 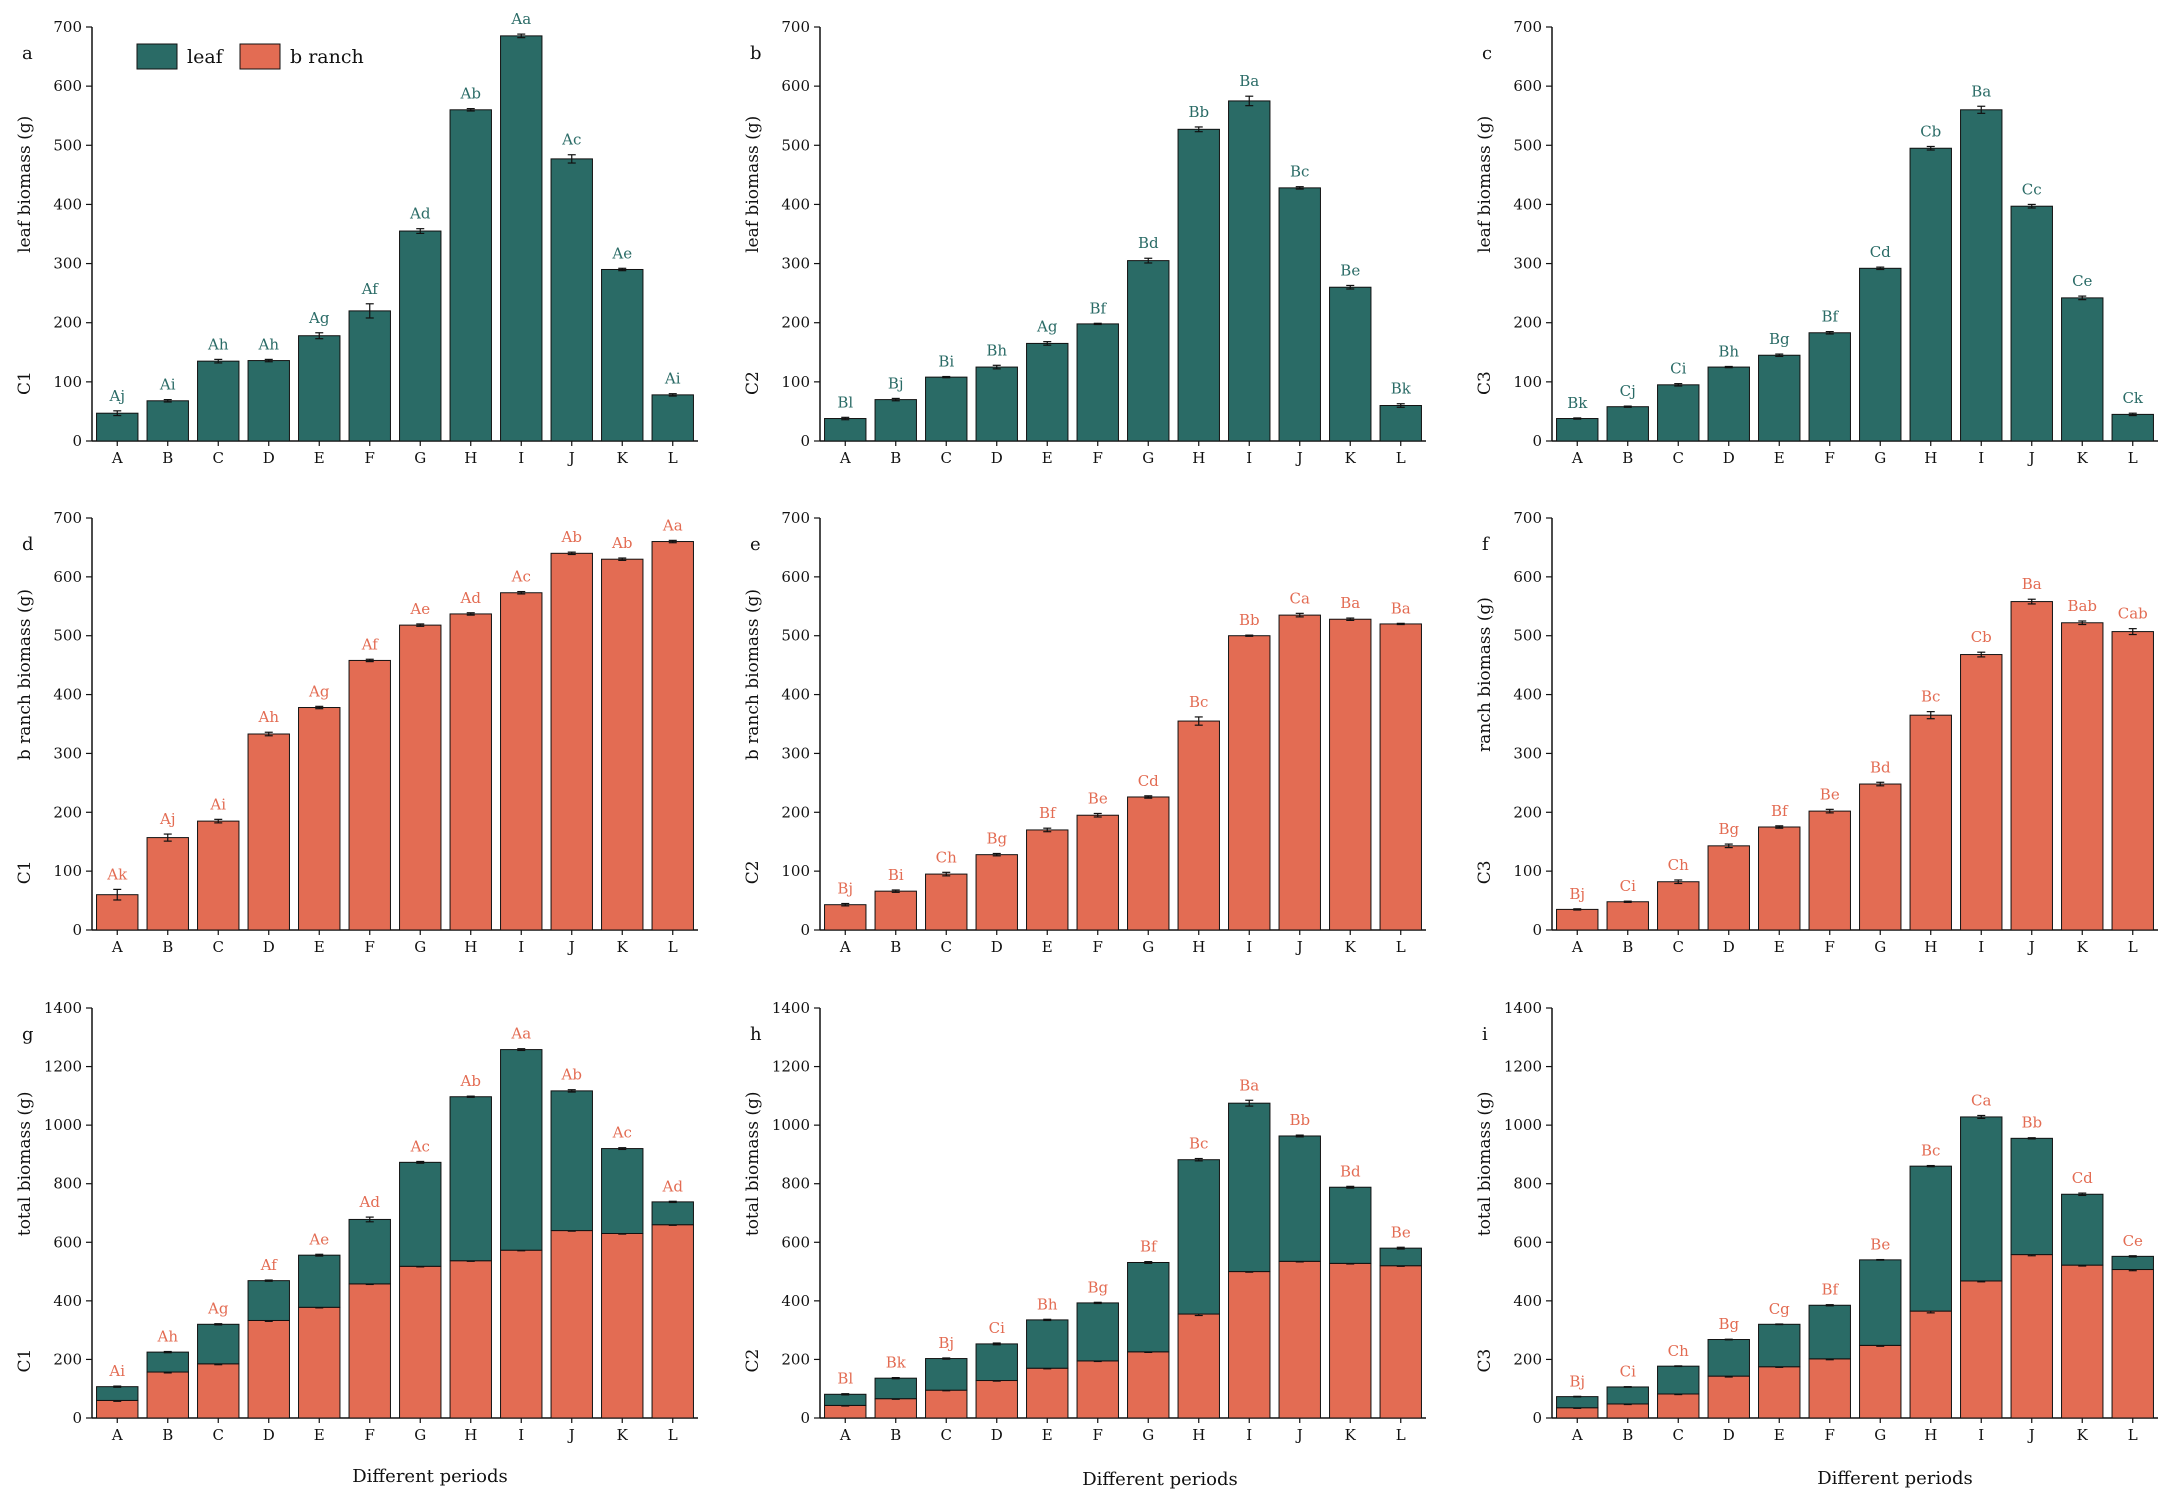 What do you see at coordinates (845, 889) in the screenshot?
I see `significance-label: Bj` at bounding box center [845, 889].